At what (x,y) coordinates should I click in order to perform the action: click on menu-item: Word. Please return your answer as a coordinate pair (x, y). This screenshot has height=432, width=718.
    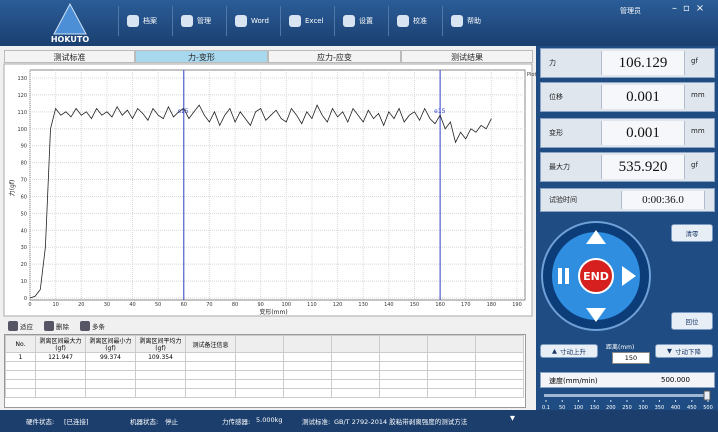
    Looking at the image, I should click on (252, 21).